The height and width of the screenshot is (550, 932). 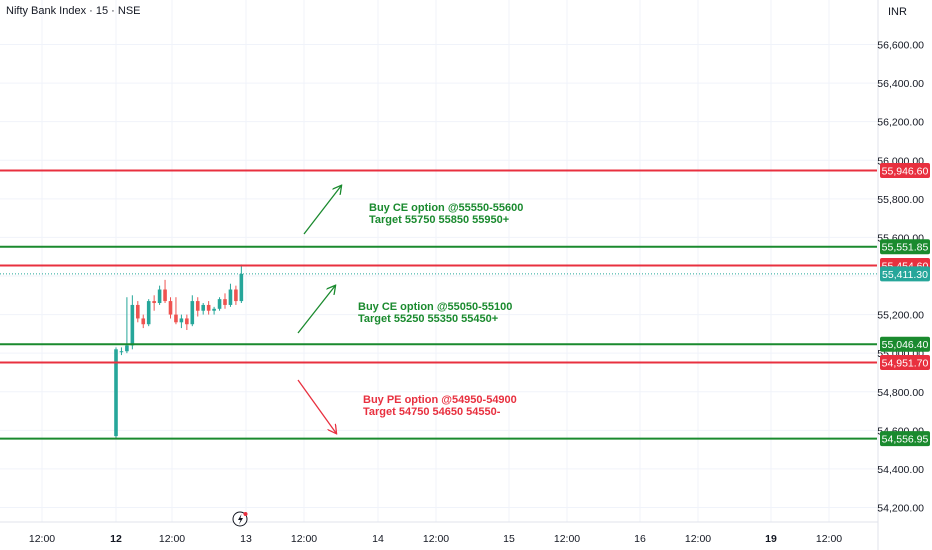 I want to click on y-tick-label: 56,400.00, so click(x=900, y=84).